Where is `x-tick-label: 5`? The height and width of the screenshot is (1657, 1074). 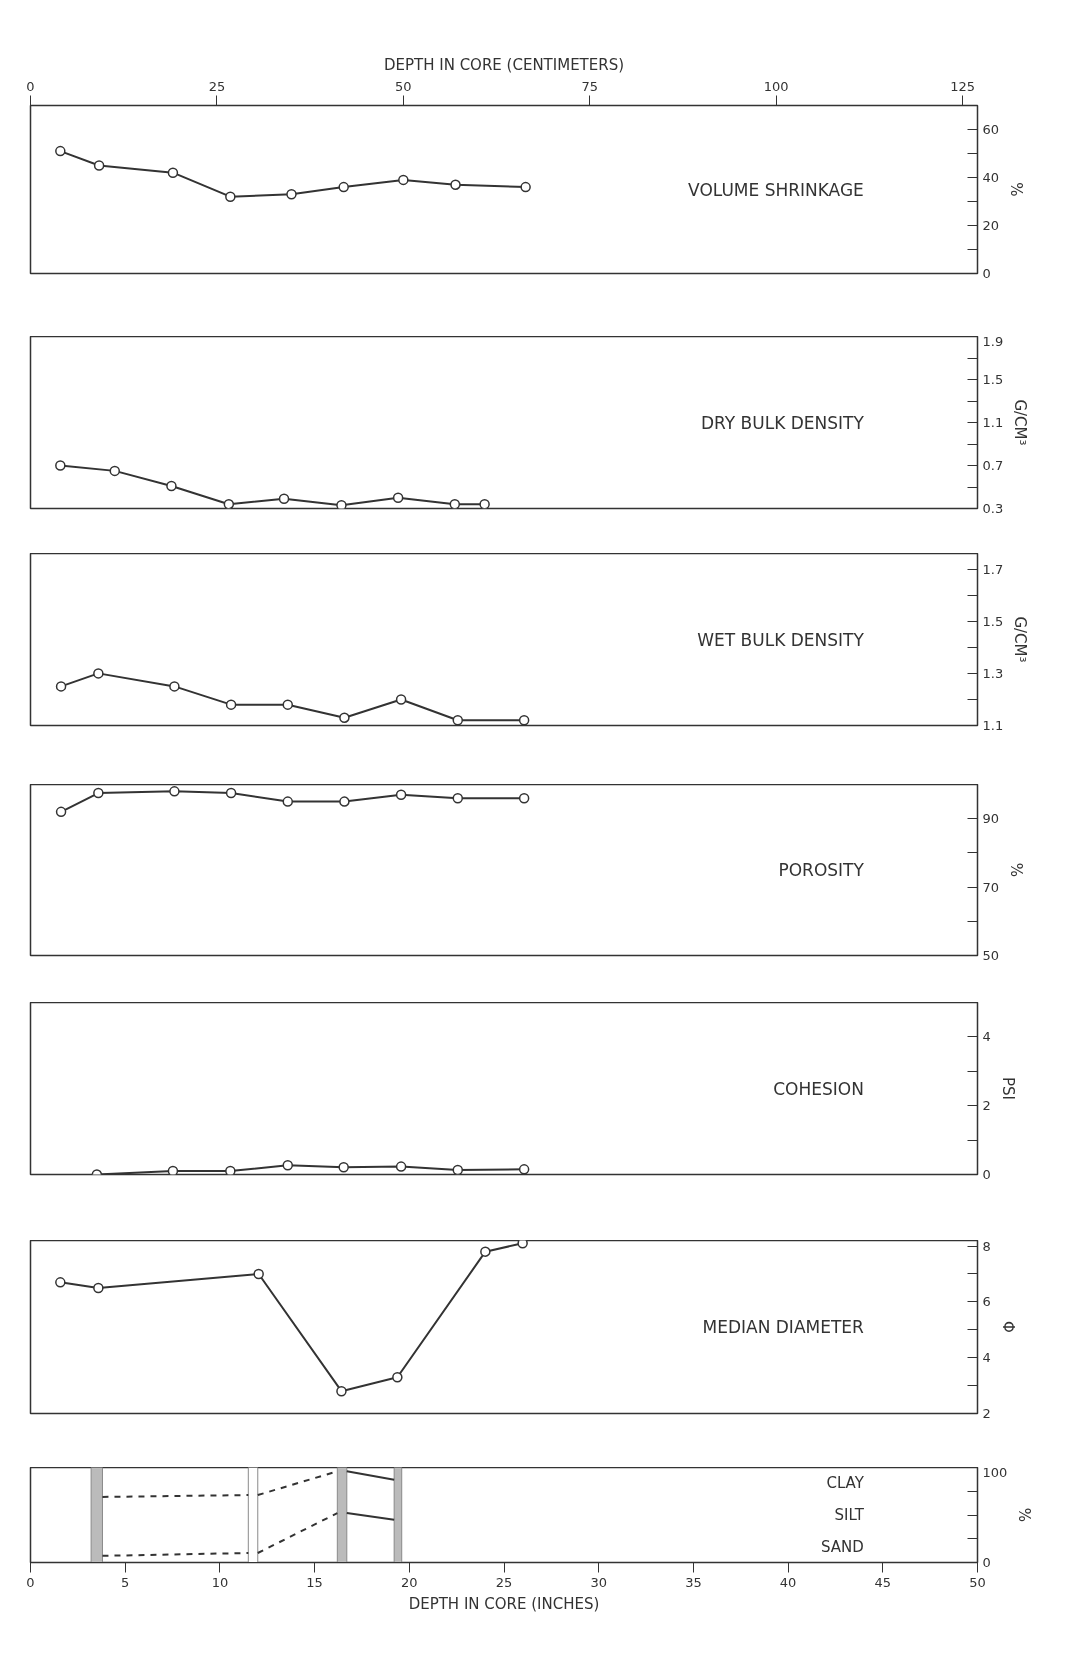
x-tick-label: 5 is located at coordinates (125, 1582).